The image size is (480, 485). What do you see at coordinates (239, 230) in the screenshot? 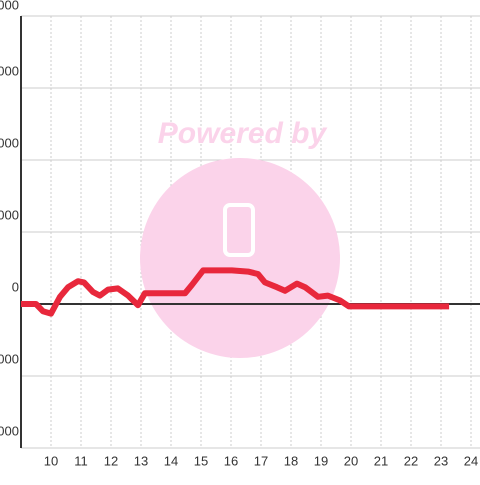
I see `watermark-icon` at bounding box center [239, 230].